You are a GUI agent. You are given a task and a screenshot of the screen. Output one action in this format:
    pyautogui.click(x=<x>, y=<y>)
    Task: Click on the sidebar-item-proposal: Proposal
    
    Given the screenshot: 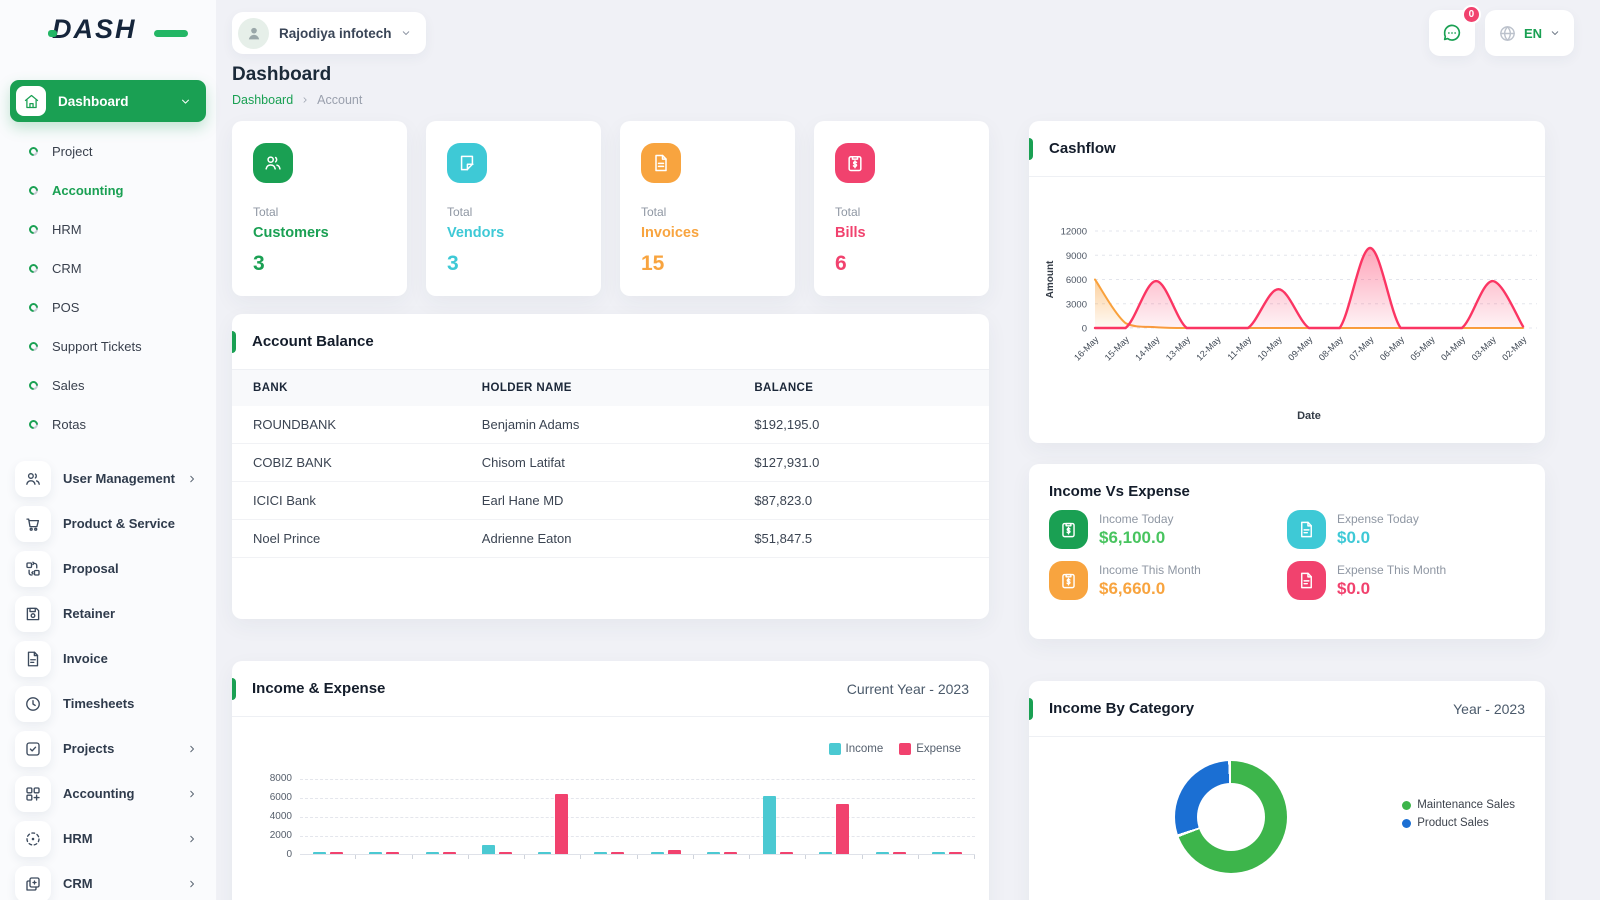 What is the action you would take?
    pyautogui.click(x=108, y=568)
    